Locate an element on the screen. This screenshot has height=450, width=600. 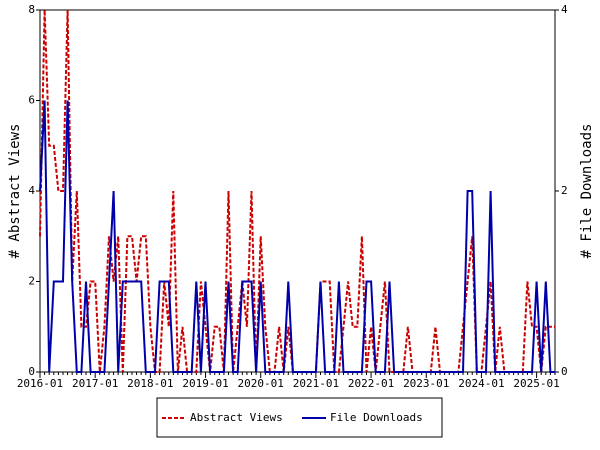
y2-tick-label: 0 is located at coordinates (564, 371).